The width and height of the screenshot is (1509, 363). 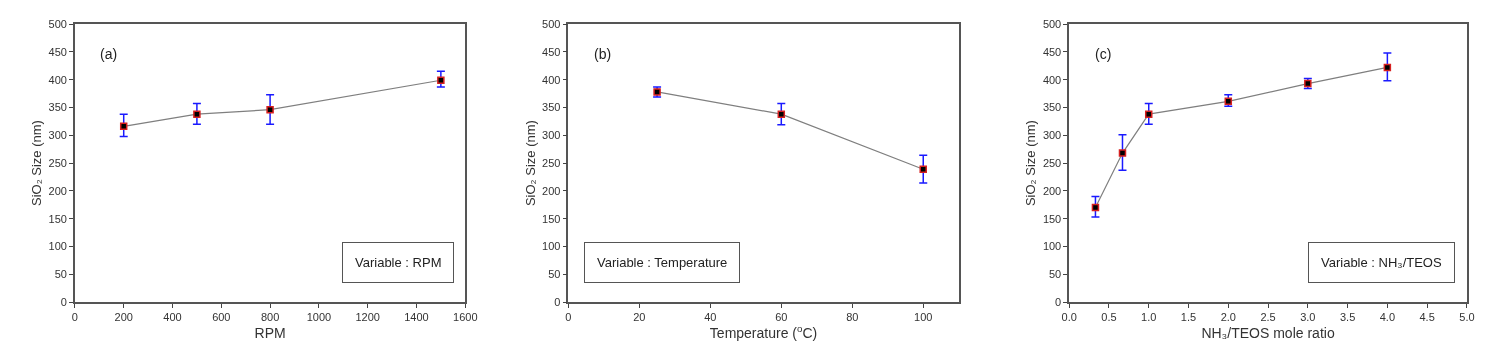 What do you see at coordinates (639, 317) in the screenshot?
I see `x-tick-label: 20` at bounding box center [639, 317].